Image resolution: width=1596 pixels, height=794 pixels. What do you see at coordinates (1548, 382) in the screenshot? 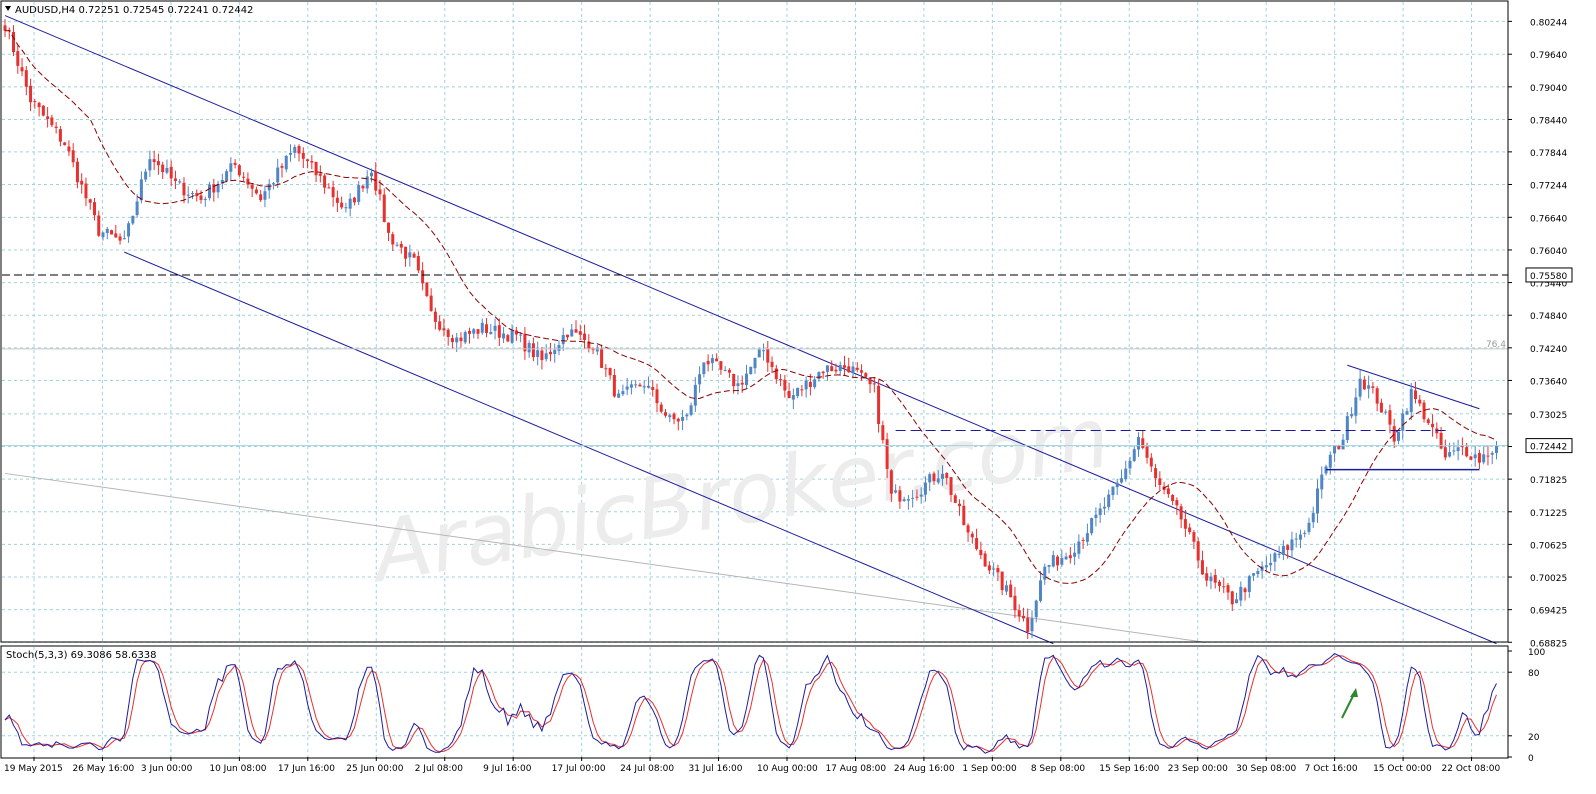
I see `y-tick-label: 0.73640` at bounding box center [1548, 382].